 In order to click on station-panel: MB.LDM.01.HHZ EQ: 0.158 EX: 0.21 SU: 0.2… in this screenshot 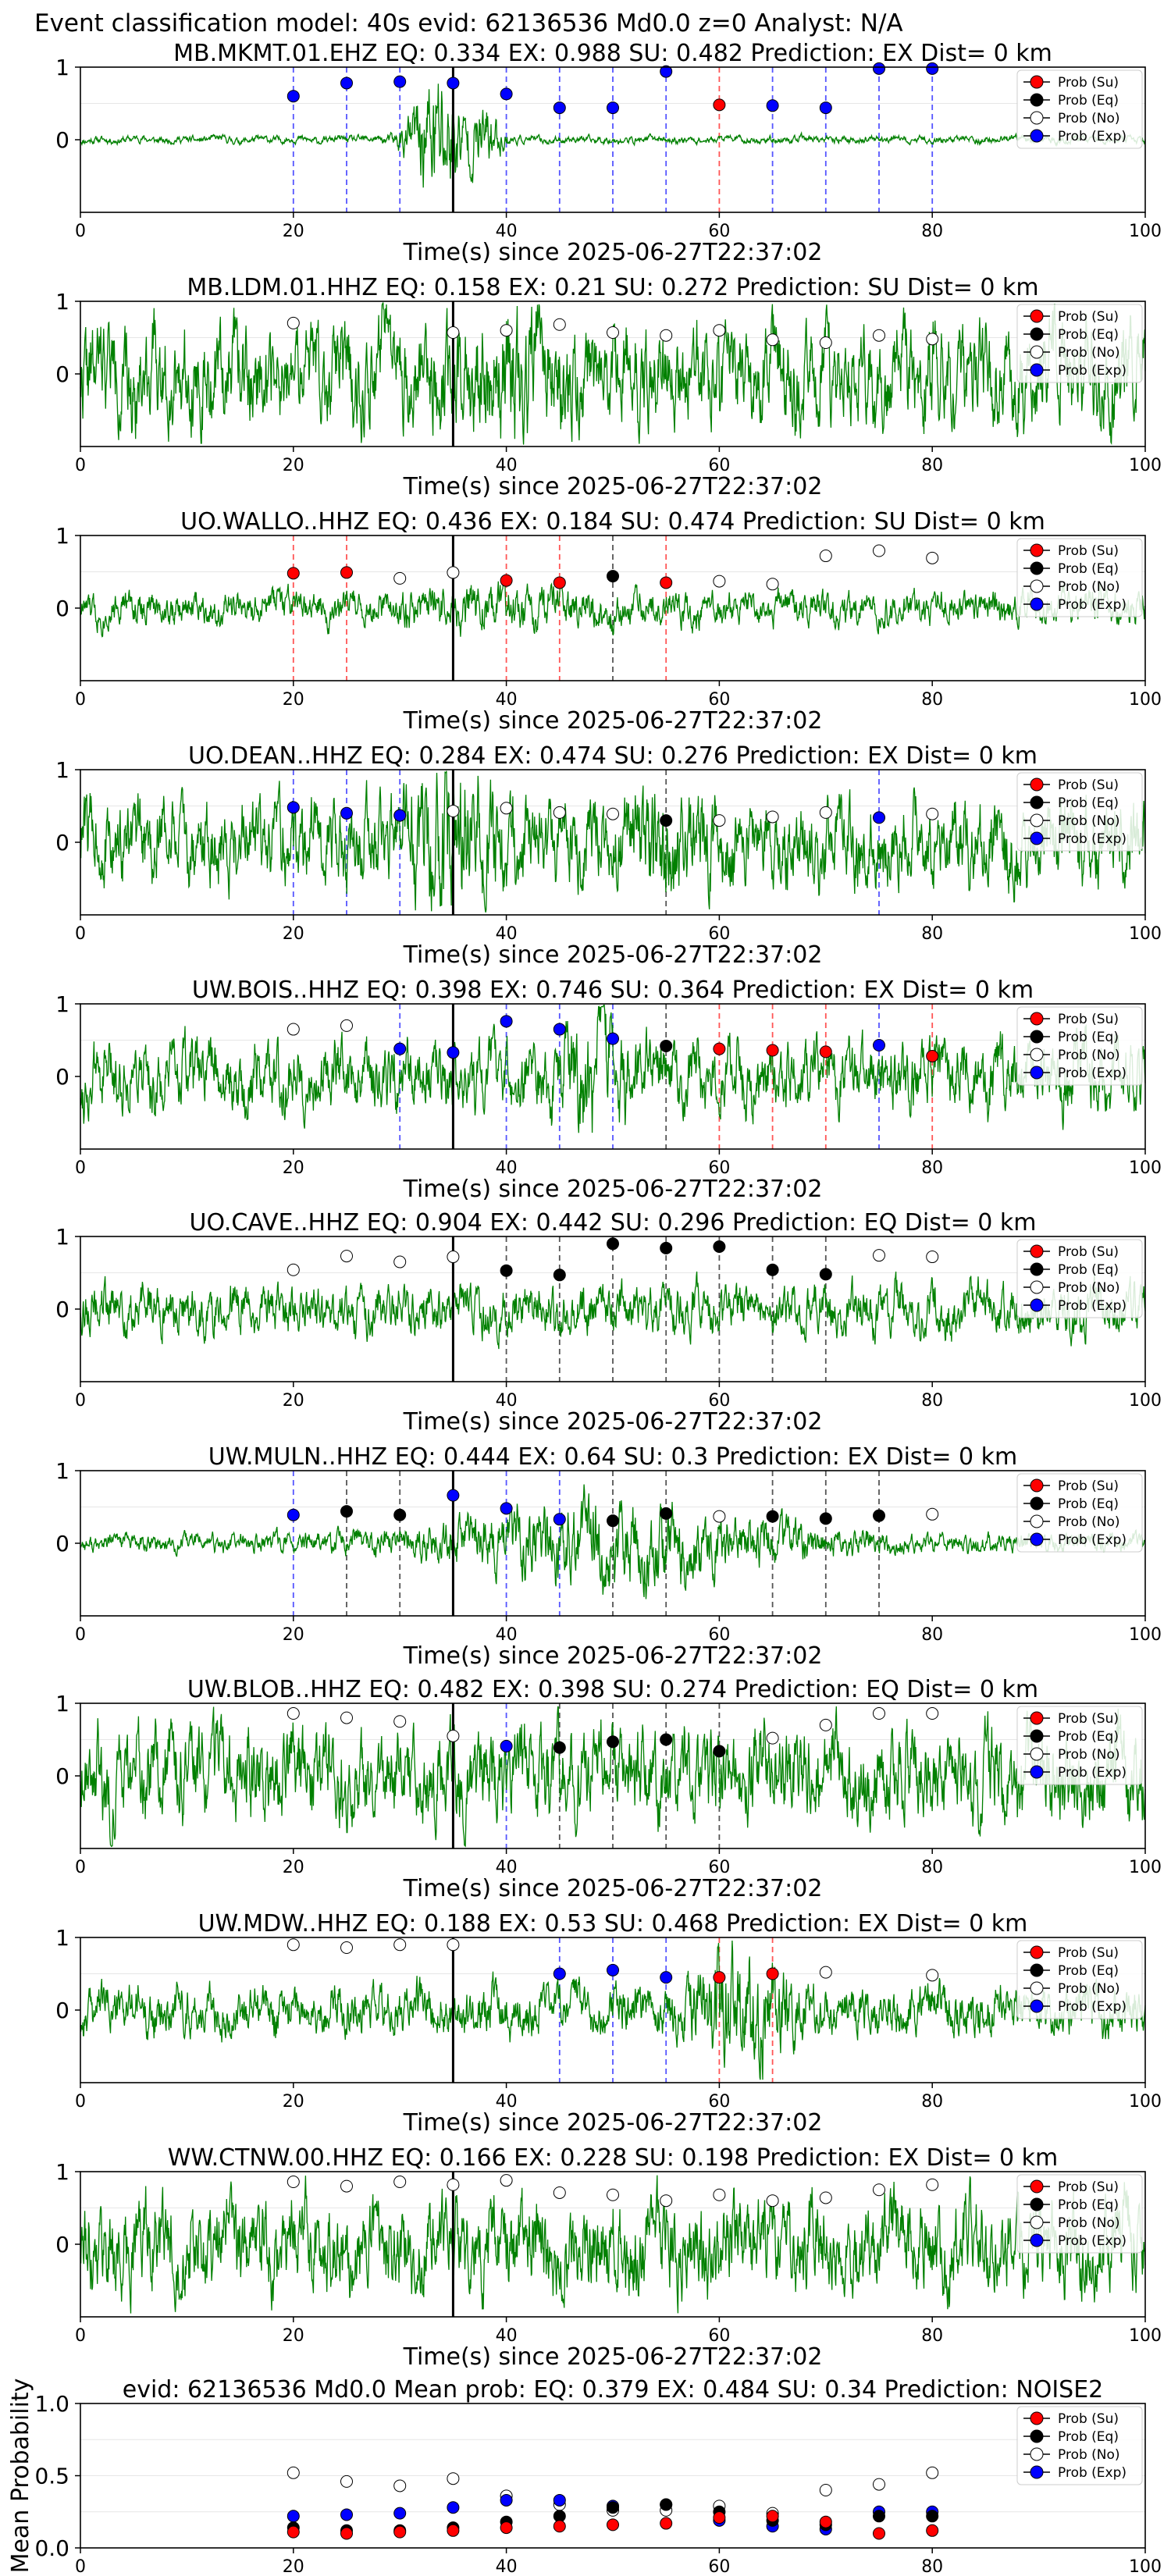, I will do `click(608, 387)`.